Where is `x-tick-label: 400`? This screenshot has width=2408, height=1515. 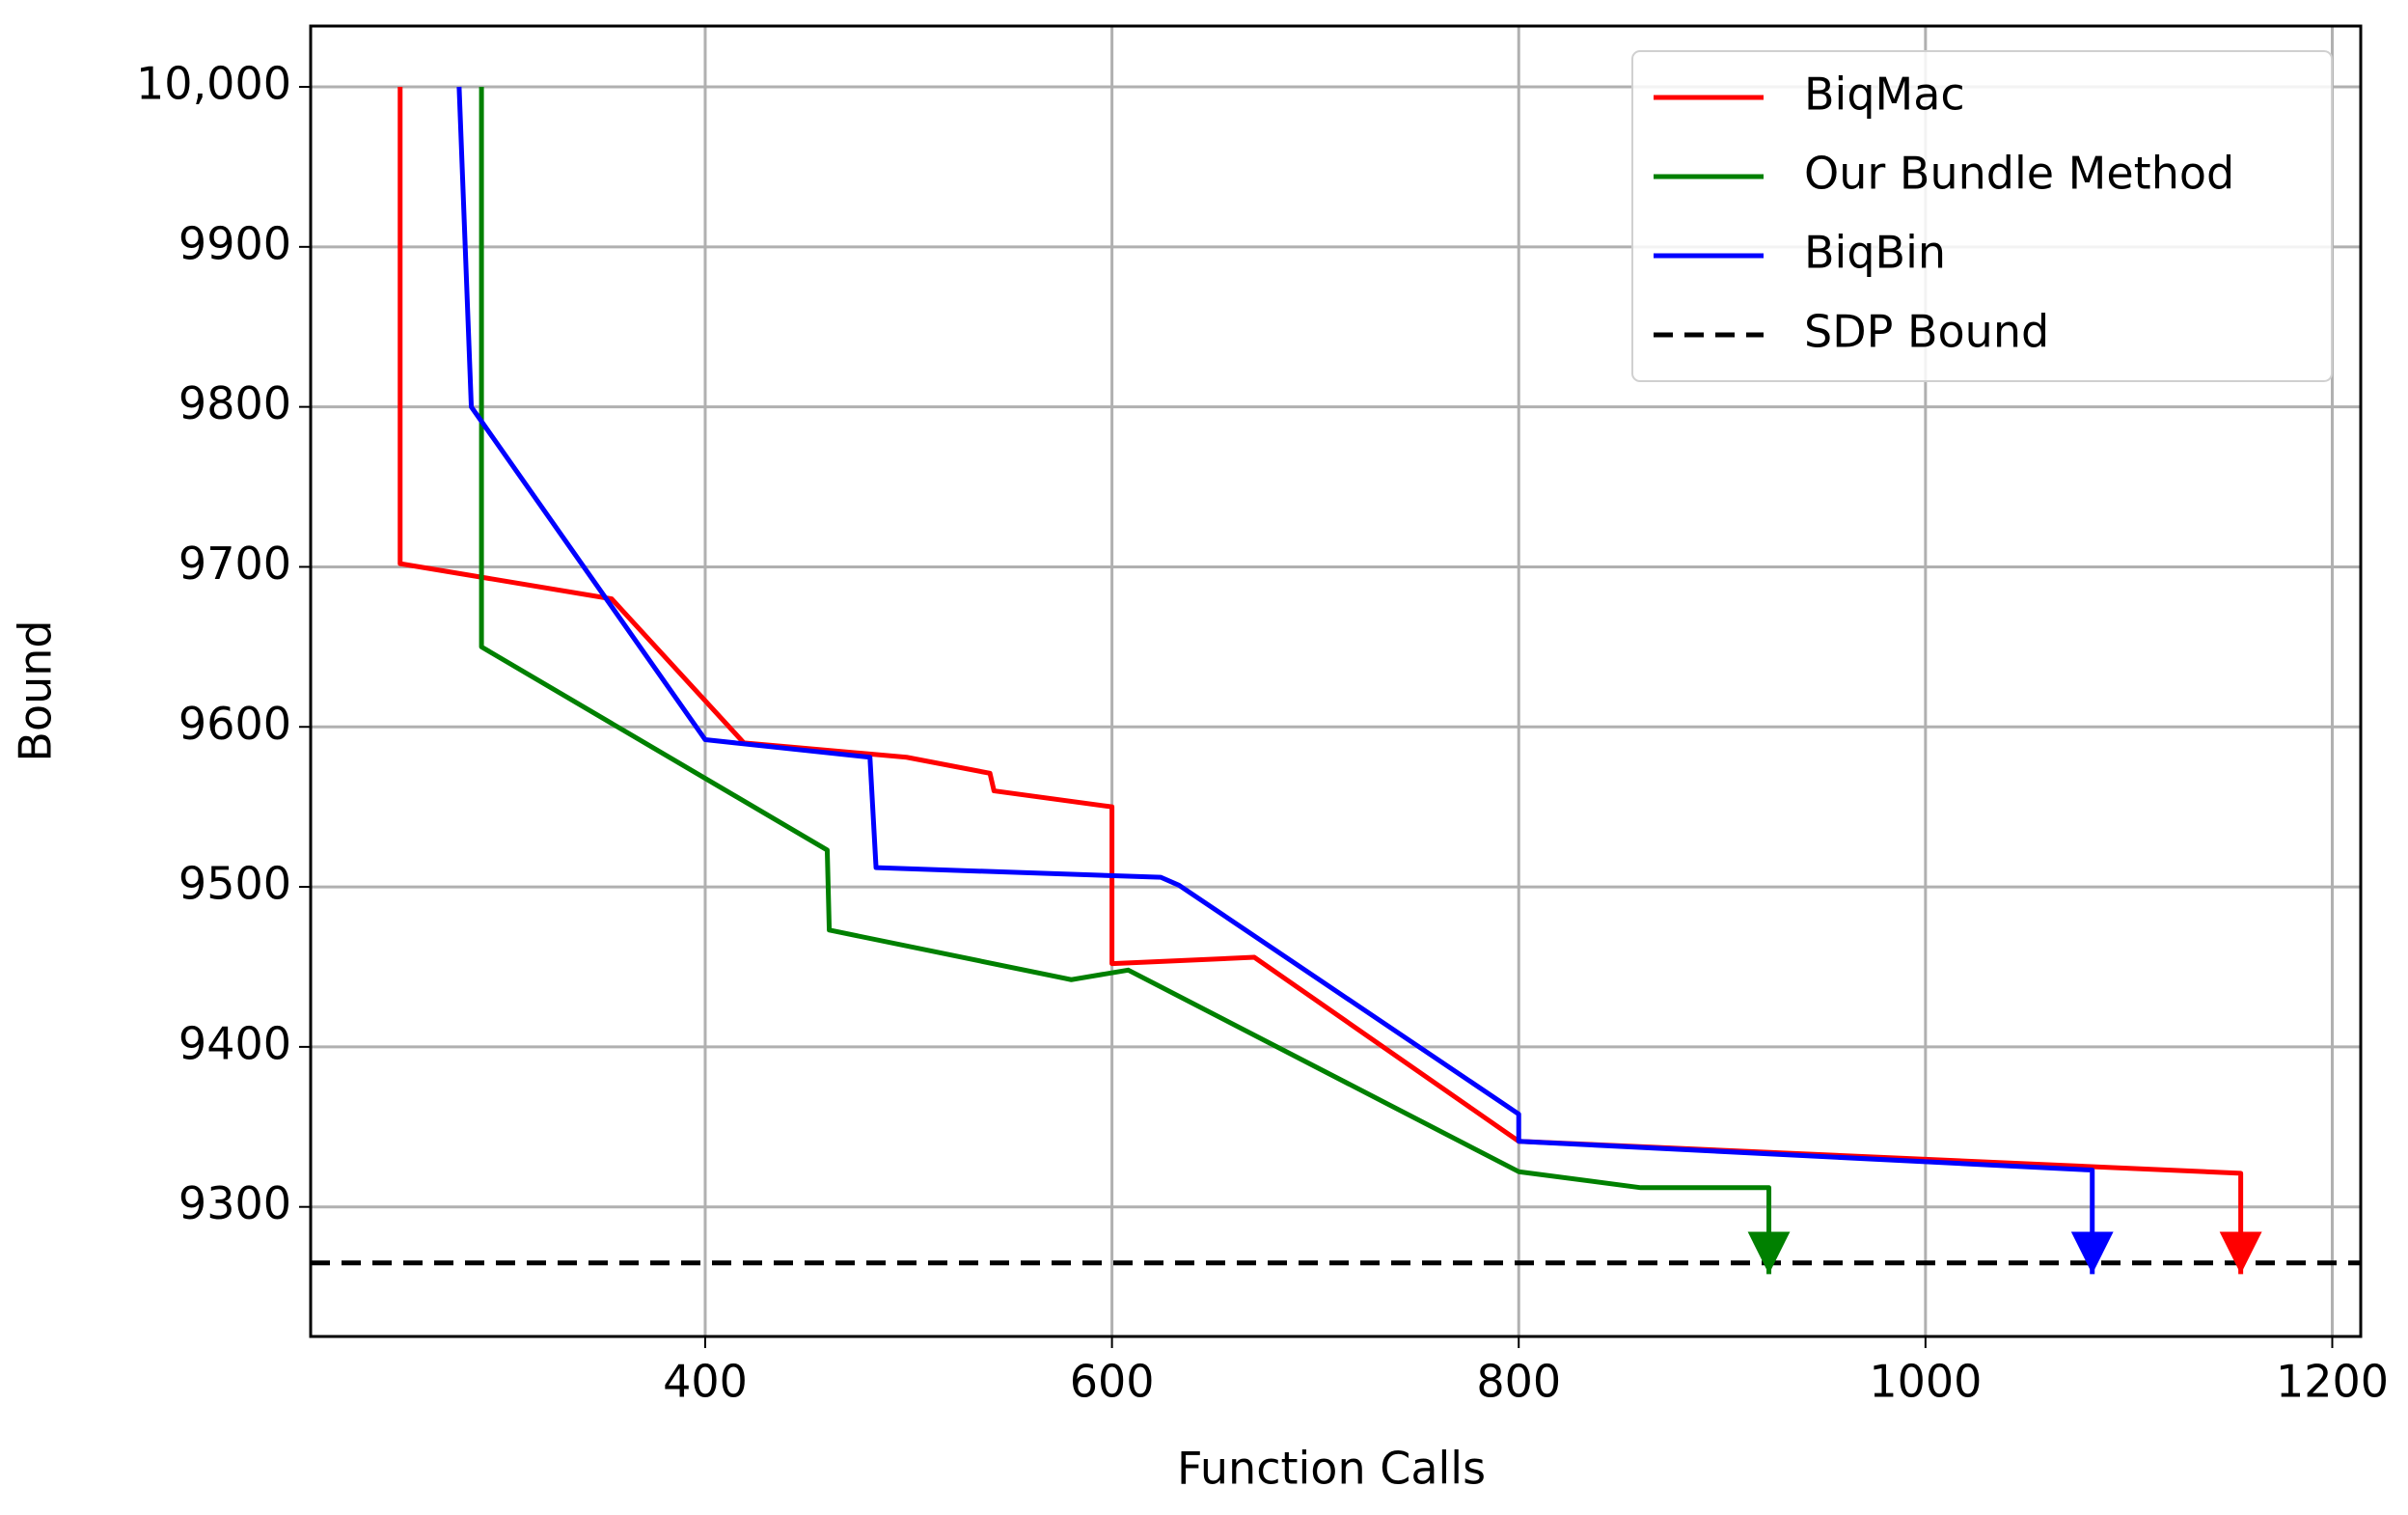 x-tick-label: 400 is located at coordinates (705, 1382).